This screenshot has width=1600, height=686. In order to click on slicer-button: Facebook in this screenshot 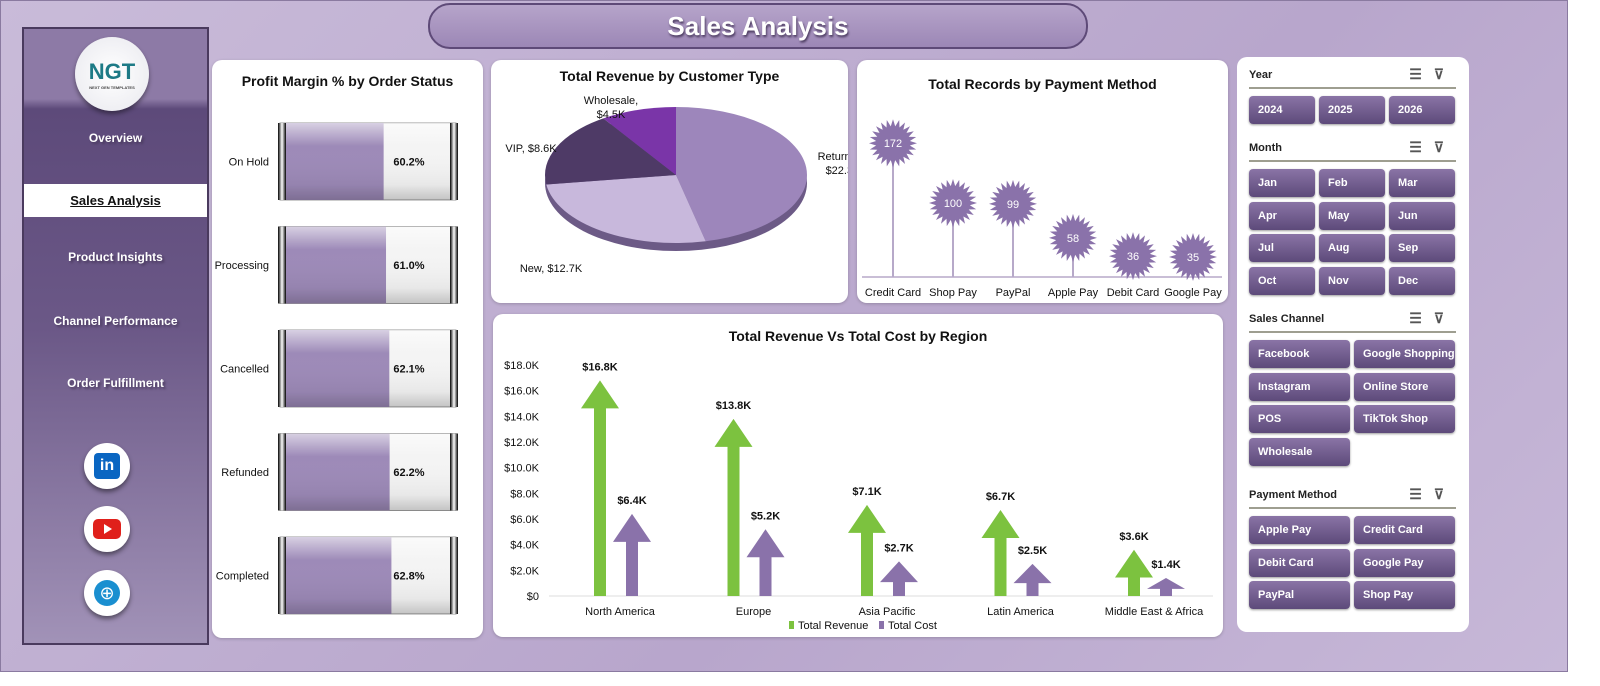, I will do `click(1299, 354)`.